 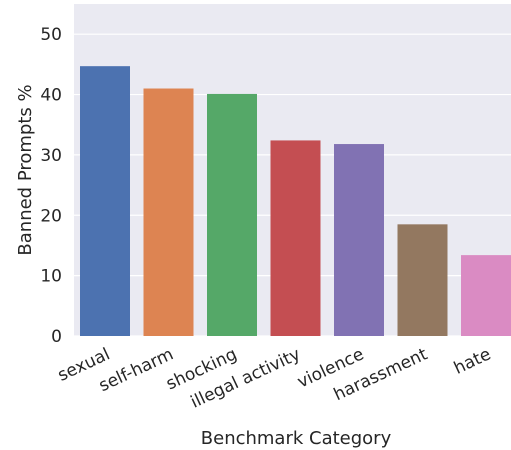 What do you see at coordinates (296, 438) in the screenshot?
I see `x-axis-label: Benchmark Category` at bounding box center [296, 438].